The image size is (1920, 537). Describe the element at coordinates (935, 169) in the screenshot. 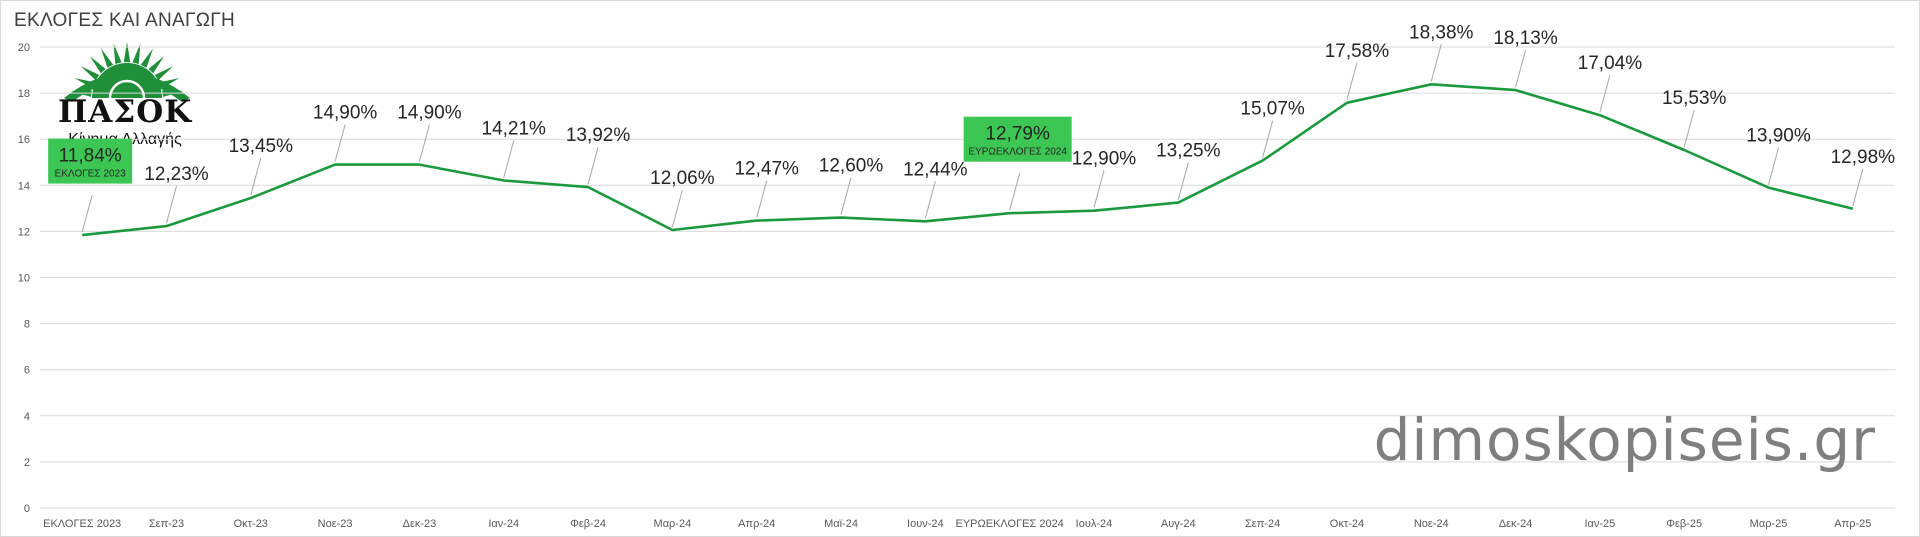

I see `data-label: 12,44%` at that location.